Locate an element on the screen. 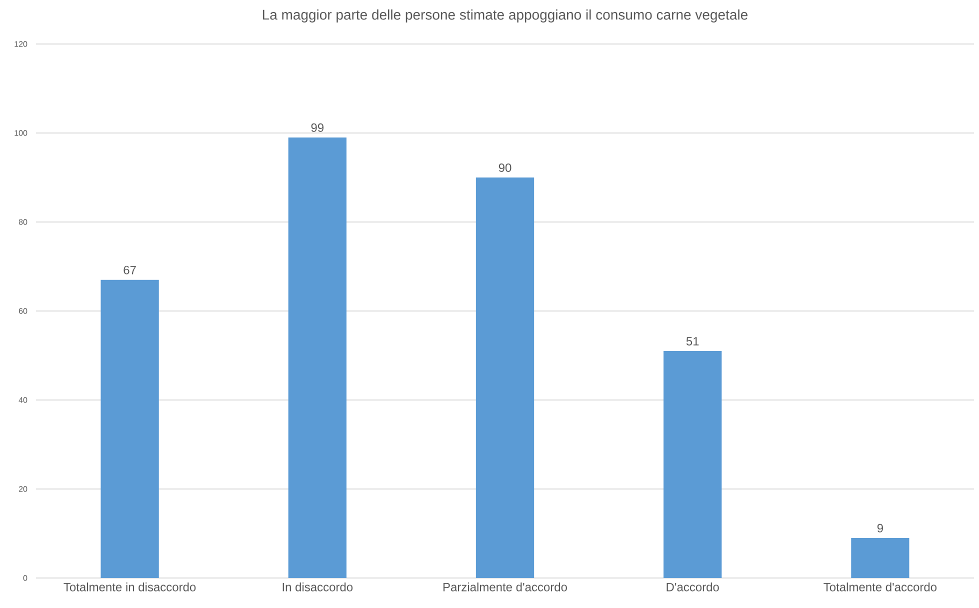 This screenshot has width=979, height=608. x-tick-label: Parzialmente d'accordo is located at coordinates (505, 587).